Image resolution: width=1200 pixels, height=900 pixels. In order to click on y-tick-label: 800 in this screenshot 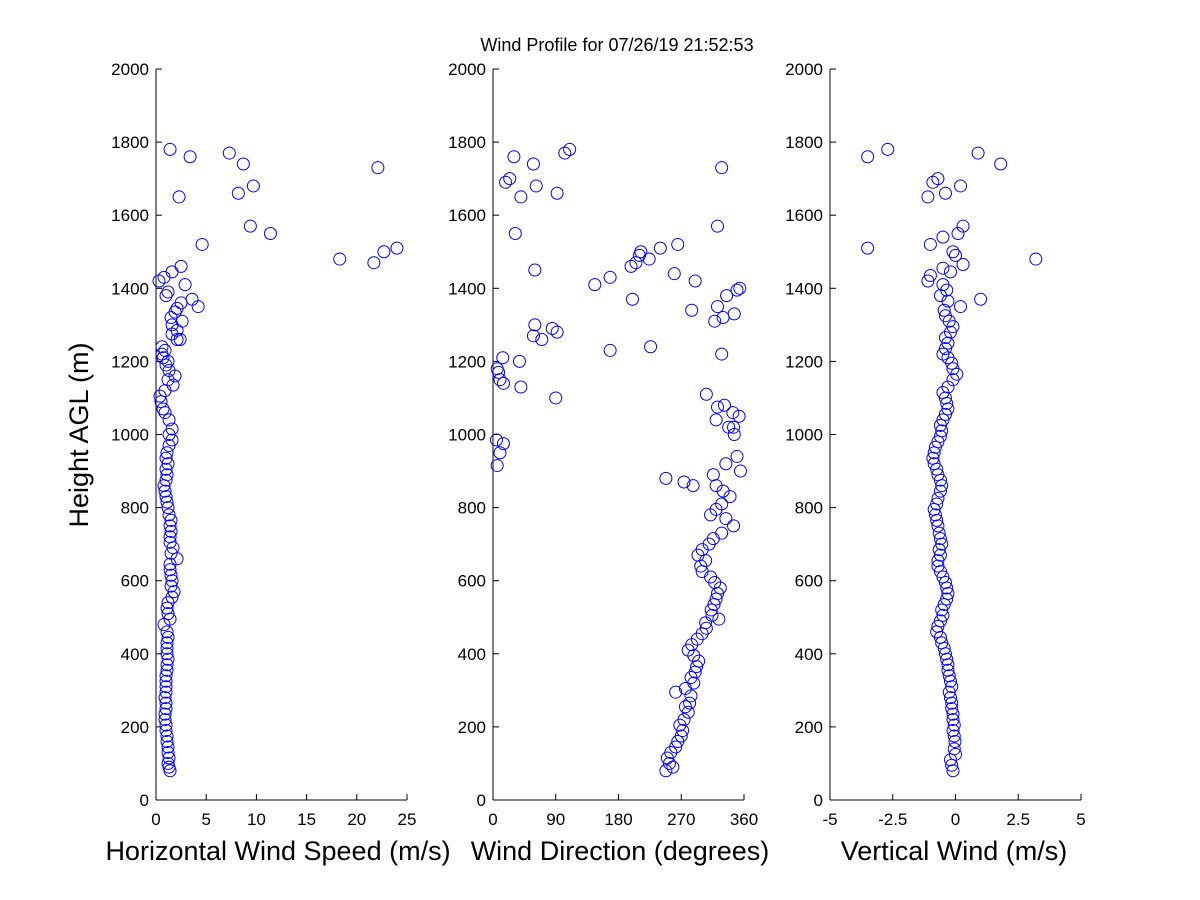, I will do `click(472, 508)`.